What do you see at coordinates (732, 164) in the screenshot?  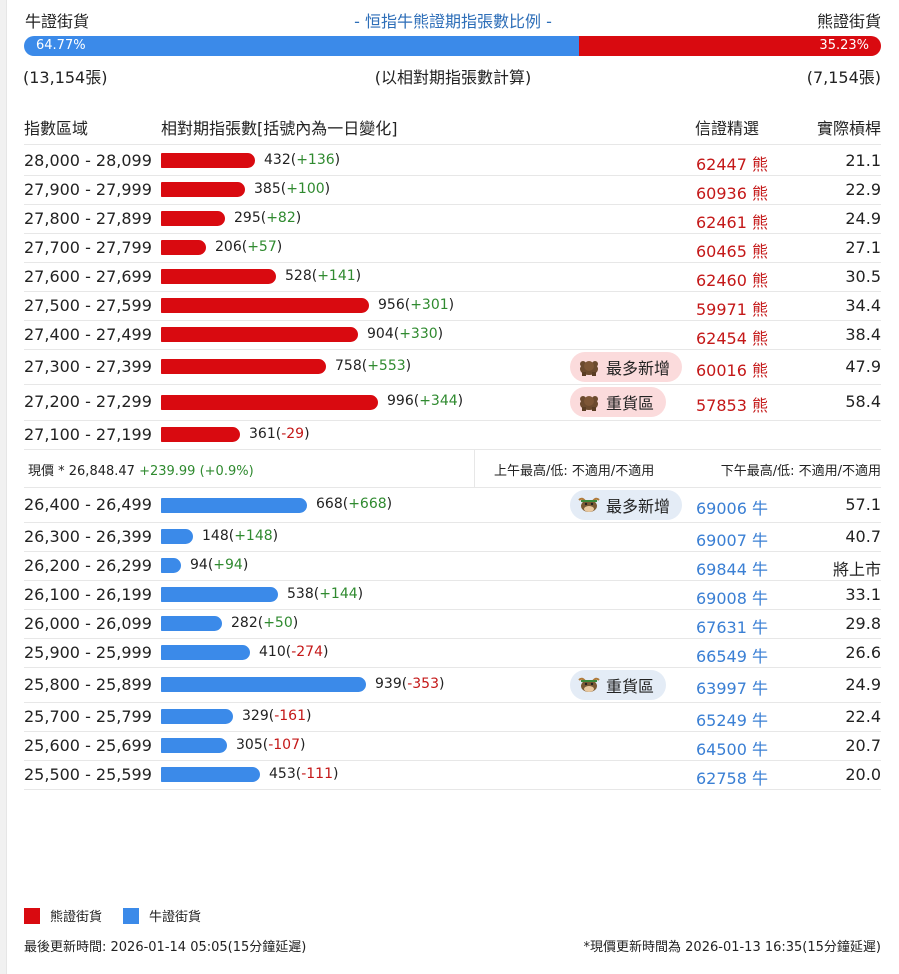 I see `warrant-code-link: 62447 熊` at bounding box center [732, 164].